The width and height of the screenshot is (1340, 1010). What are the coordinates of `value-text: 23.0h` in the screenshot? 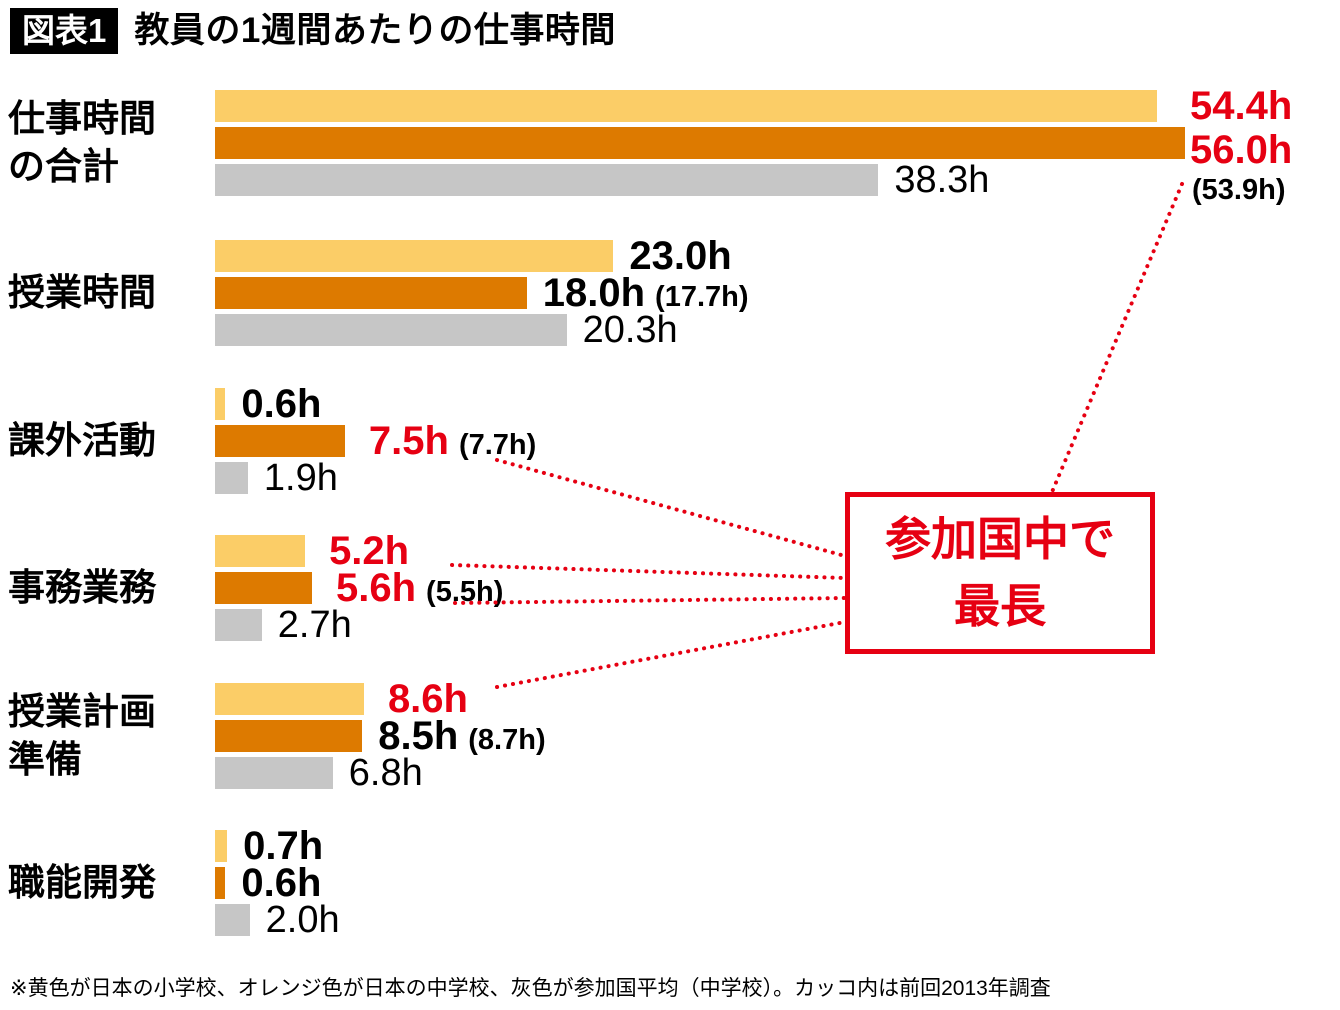 It's located at (680, 256).